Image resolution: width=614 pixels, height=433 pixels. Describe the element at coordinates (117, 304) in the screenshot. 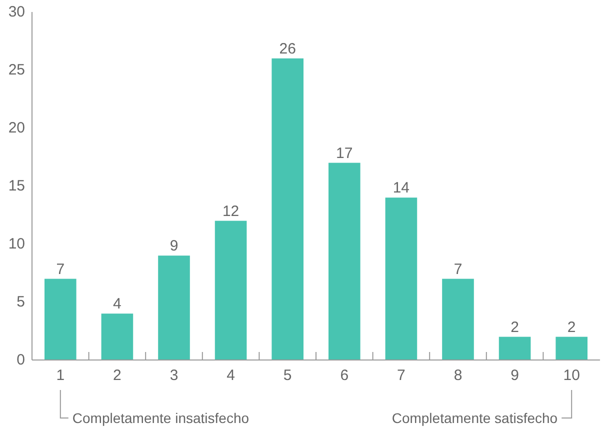

I see `data-label: 4` at that location.